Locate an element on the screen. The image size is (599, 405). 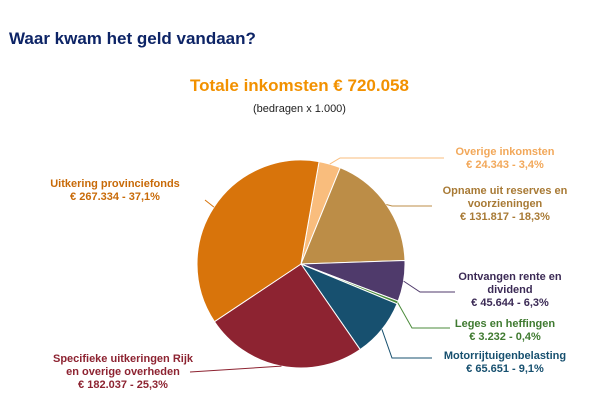
label-uitkering-provinciefonds-title: Uitkering provinciefonds is located at coordinates (115, 184).